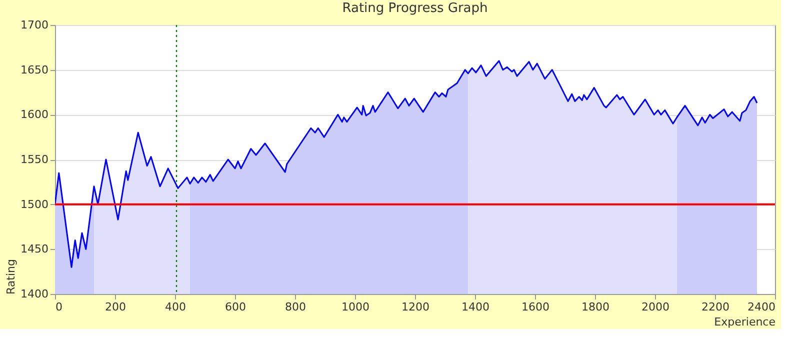  Describe the element at coordinates (34, 294) in the screenshot. I see `y-tick-label: 1400` at that location.